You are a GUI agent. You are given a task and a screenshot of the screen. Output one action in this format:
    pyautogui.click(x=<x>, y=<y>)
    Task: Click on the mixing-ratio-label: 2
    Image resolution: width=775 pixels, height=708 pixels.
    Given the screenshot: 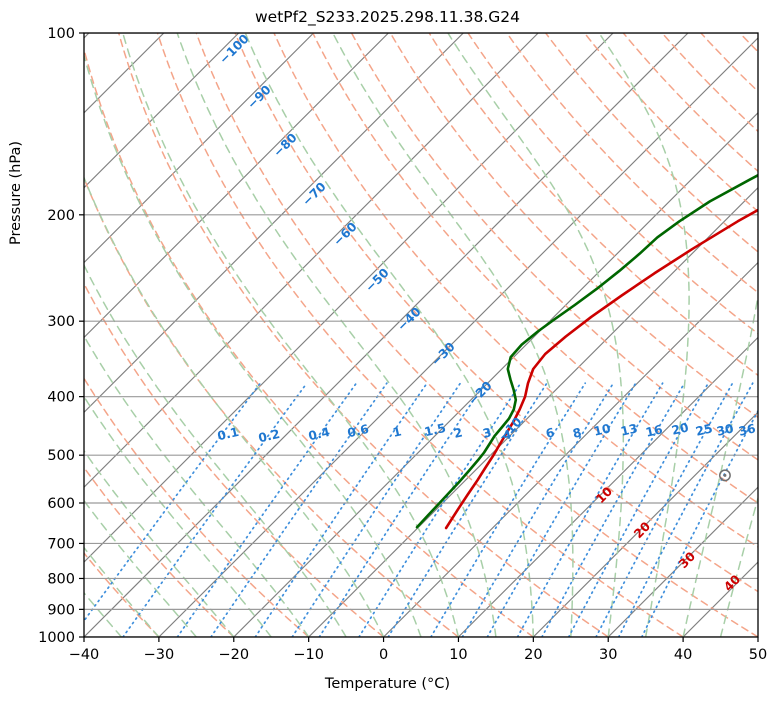 What is the action you would take?
    pyautogui.click(x=457, y=433)
    